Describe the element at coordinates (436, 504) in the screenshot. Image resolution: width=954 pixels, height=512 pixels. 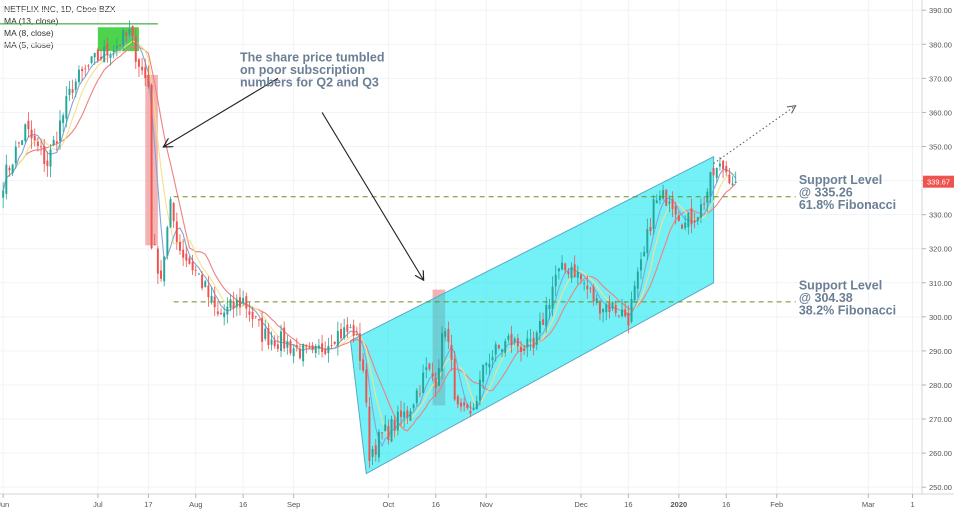
I see `time-tick-label: 16` at that location.